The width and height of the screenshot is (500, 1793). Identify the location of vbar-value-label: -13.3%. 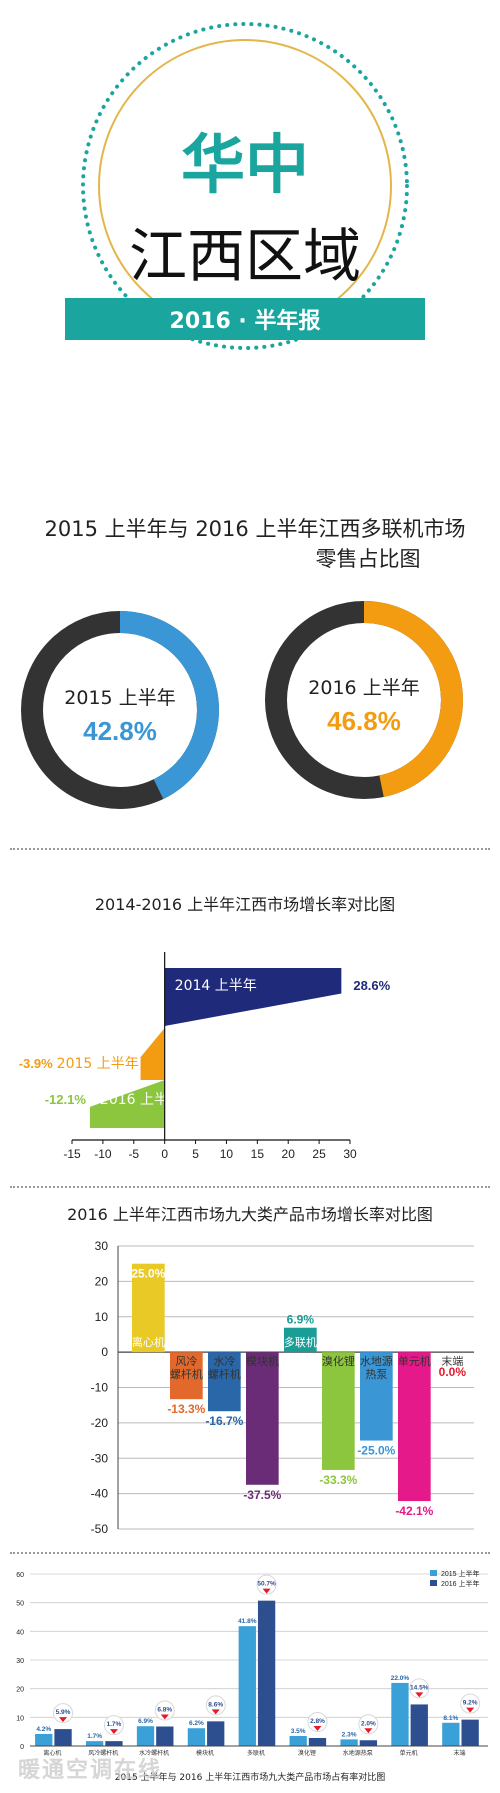
(186, 1409).